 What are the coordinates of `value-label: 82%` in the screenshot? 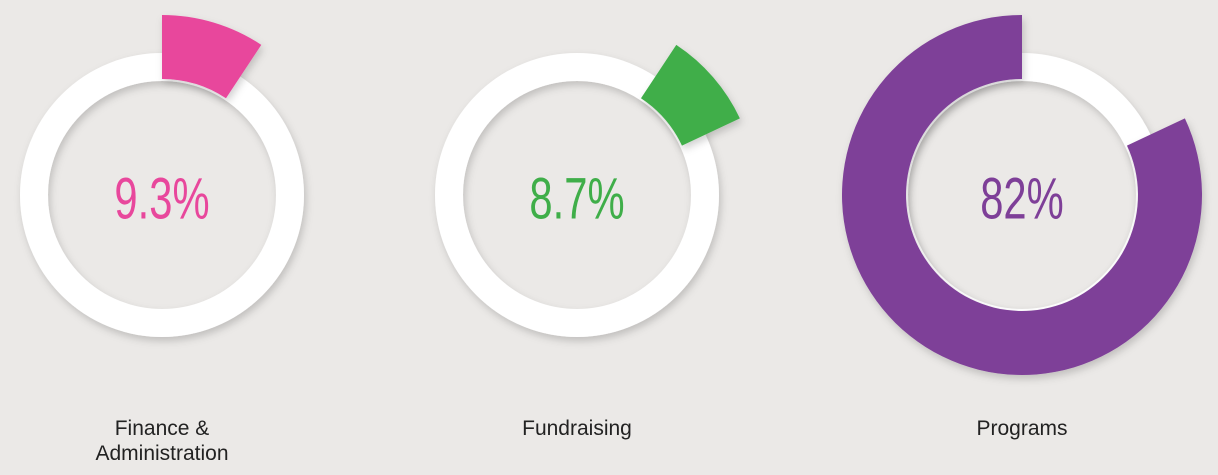 It's located at (1022, 198).